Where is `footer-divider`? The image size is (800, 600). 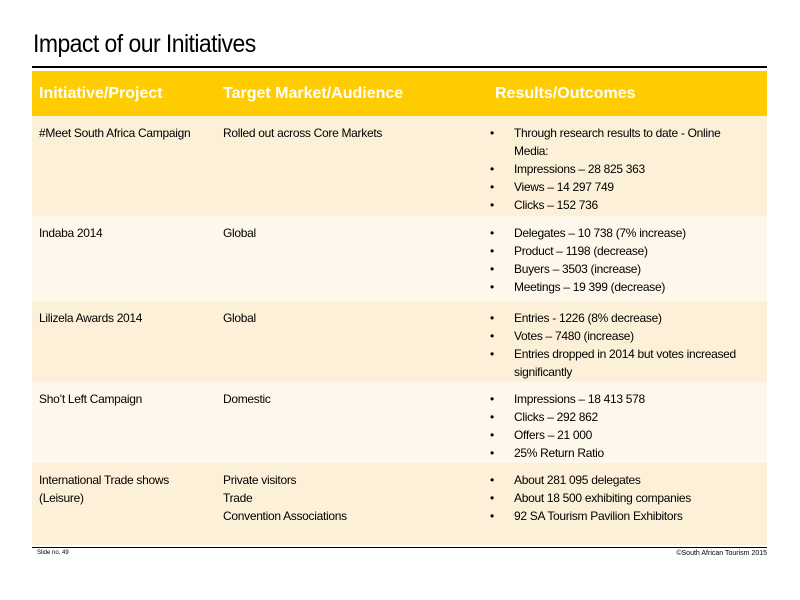 footer-divider is located at coordinates (399, 547).